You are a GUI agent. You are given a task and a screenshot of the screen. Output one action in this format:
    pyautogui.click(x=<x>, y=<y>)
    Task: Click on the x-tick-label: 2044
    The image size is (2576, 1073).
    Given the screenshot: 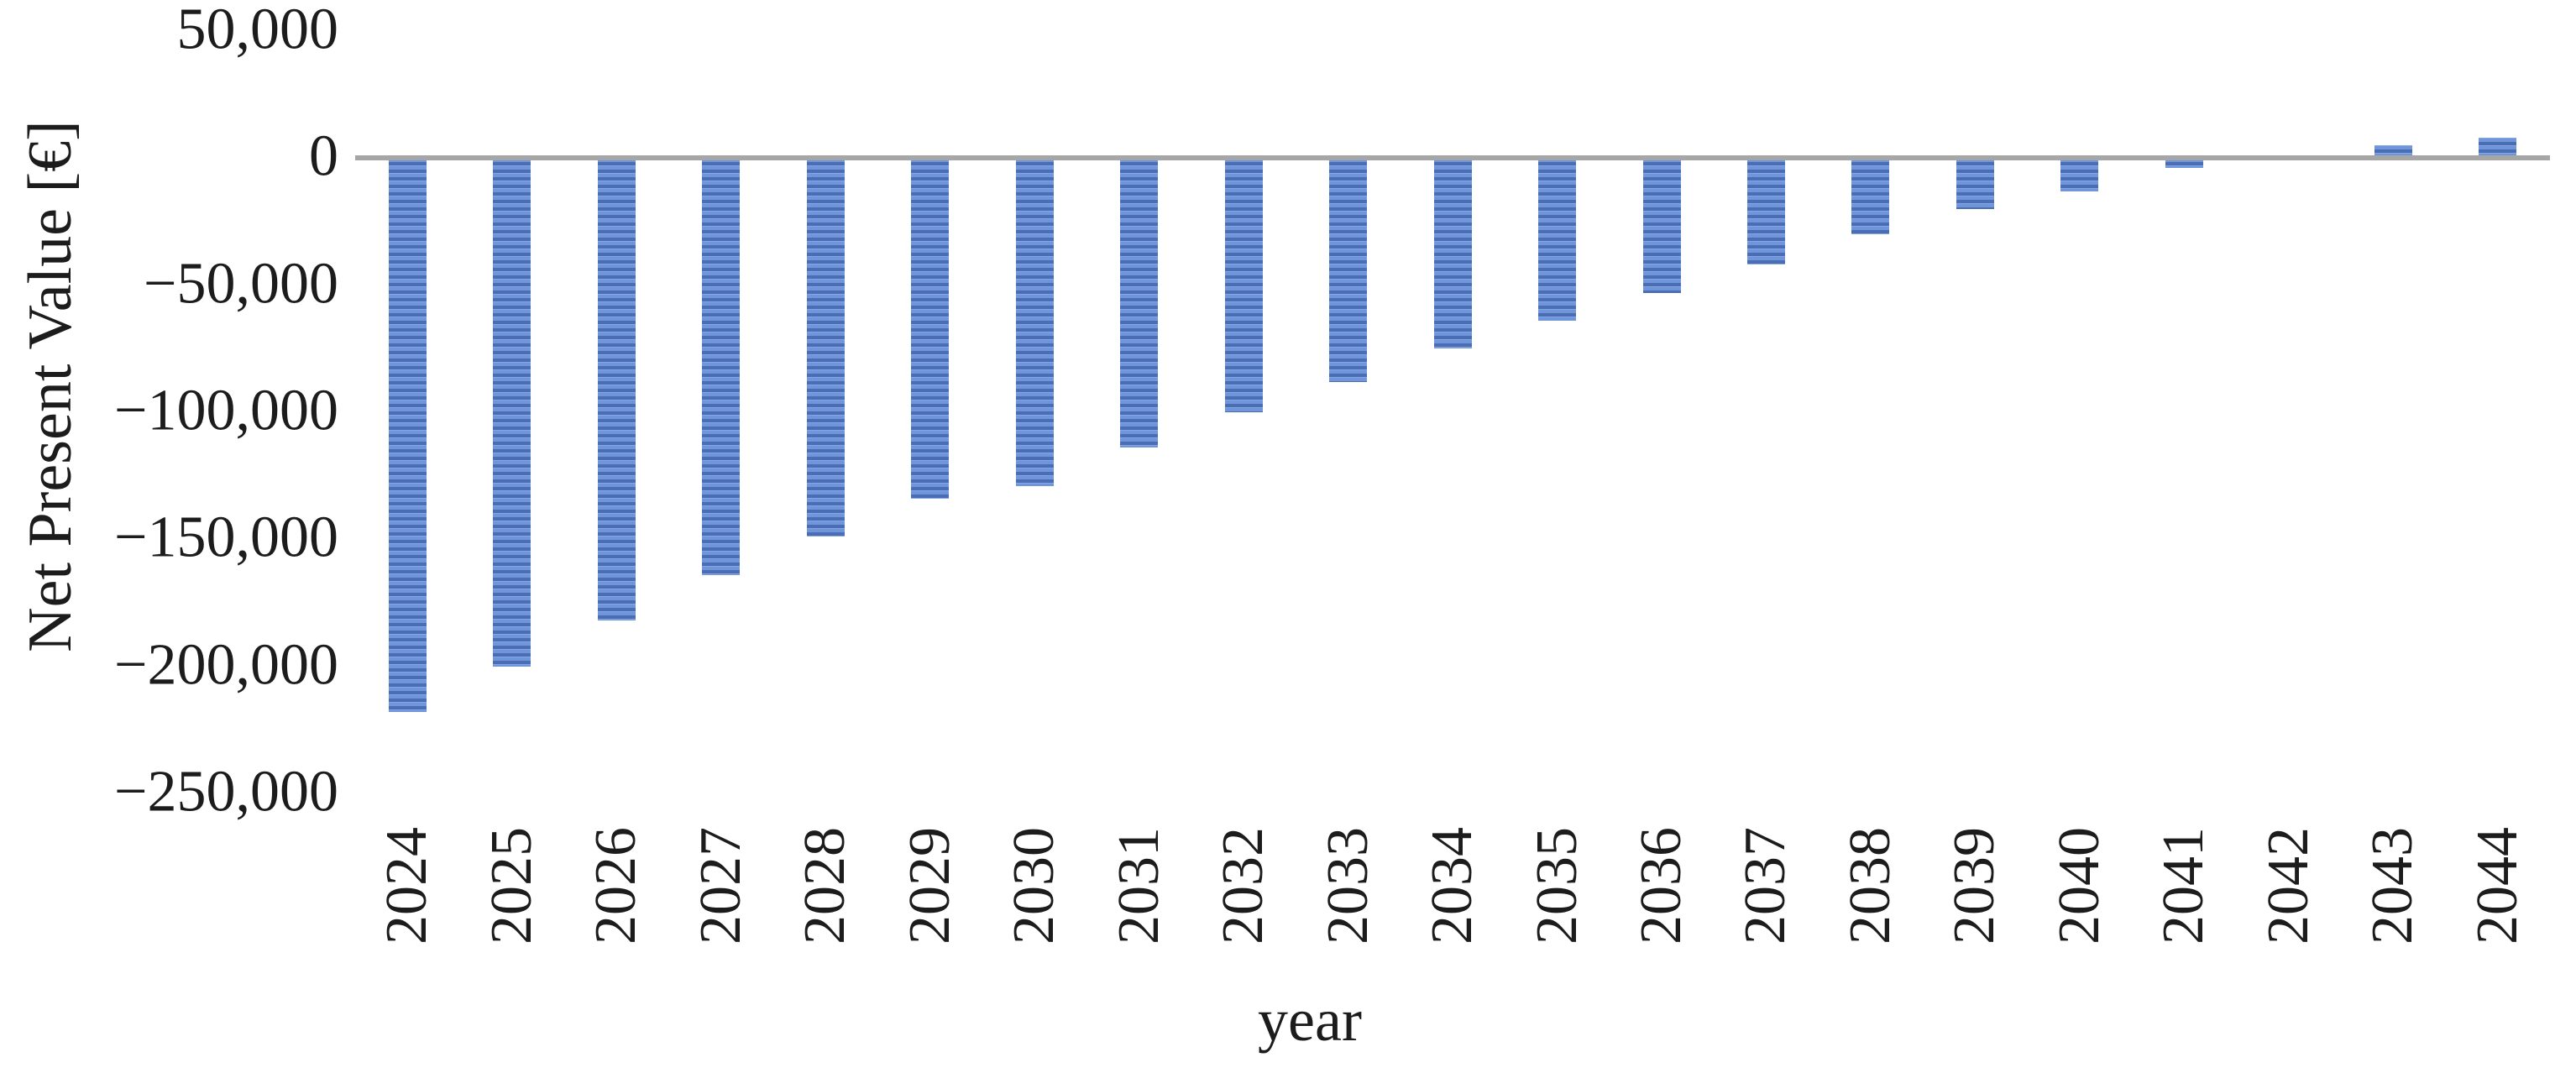 What is the action you would take?
    pyautogui.click(x=2497, y=886)
    